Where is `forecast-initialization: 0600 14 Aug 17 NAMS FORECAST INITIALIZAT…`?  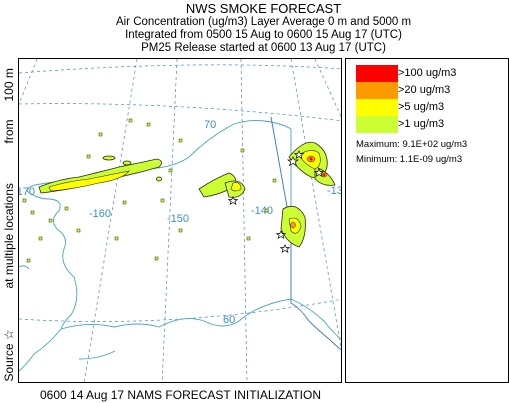
forecast-initialization: 0600 14 Aug 17 NAMS FORECAST INITIALIZAT… is located at coordinates (180, 395).